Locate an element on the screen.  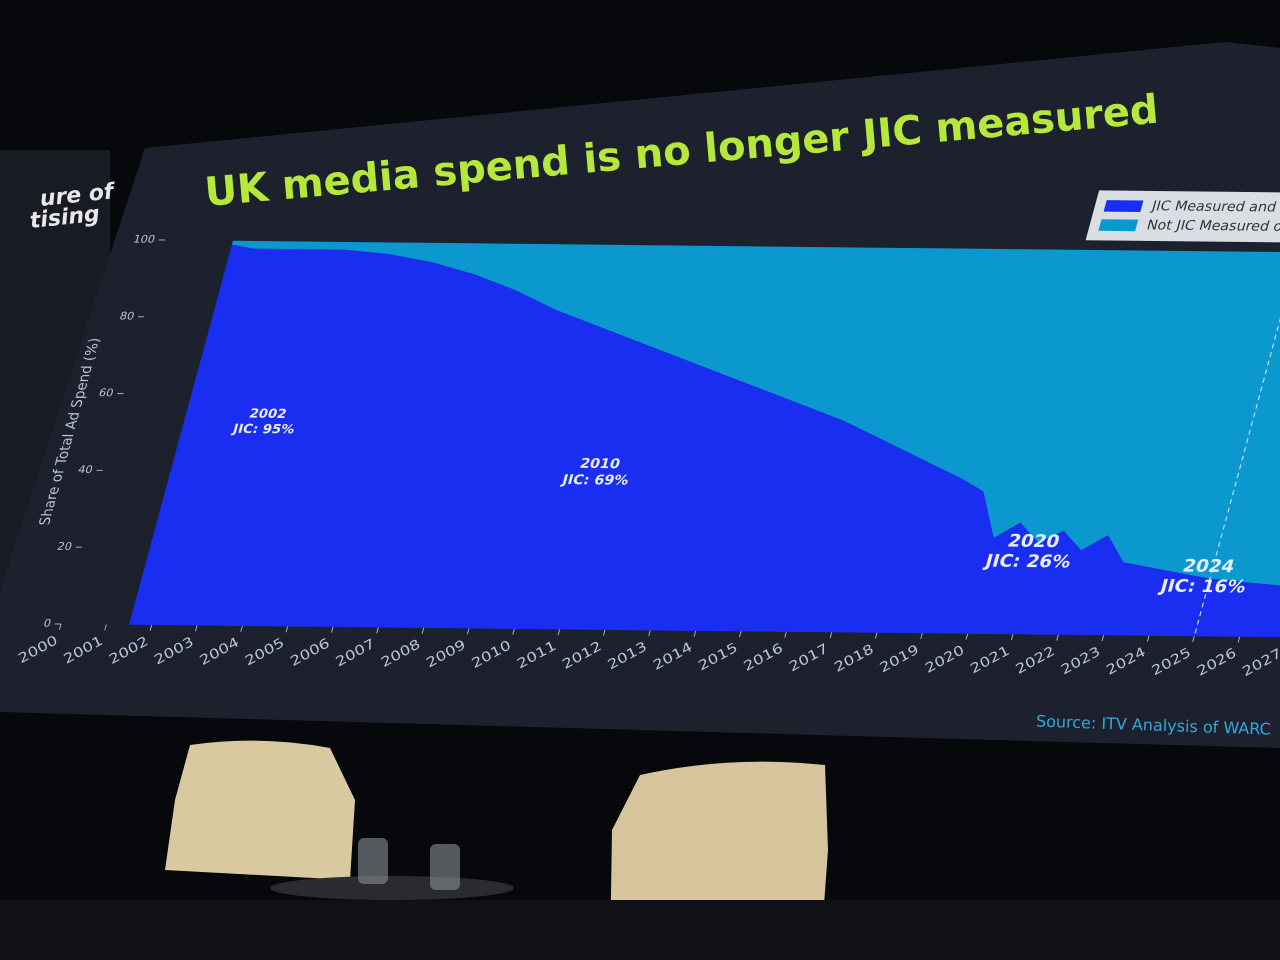
y-tick-label: 100 is located at coordinates (144, 239).